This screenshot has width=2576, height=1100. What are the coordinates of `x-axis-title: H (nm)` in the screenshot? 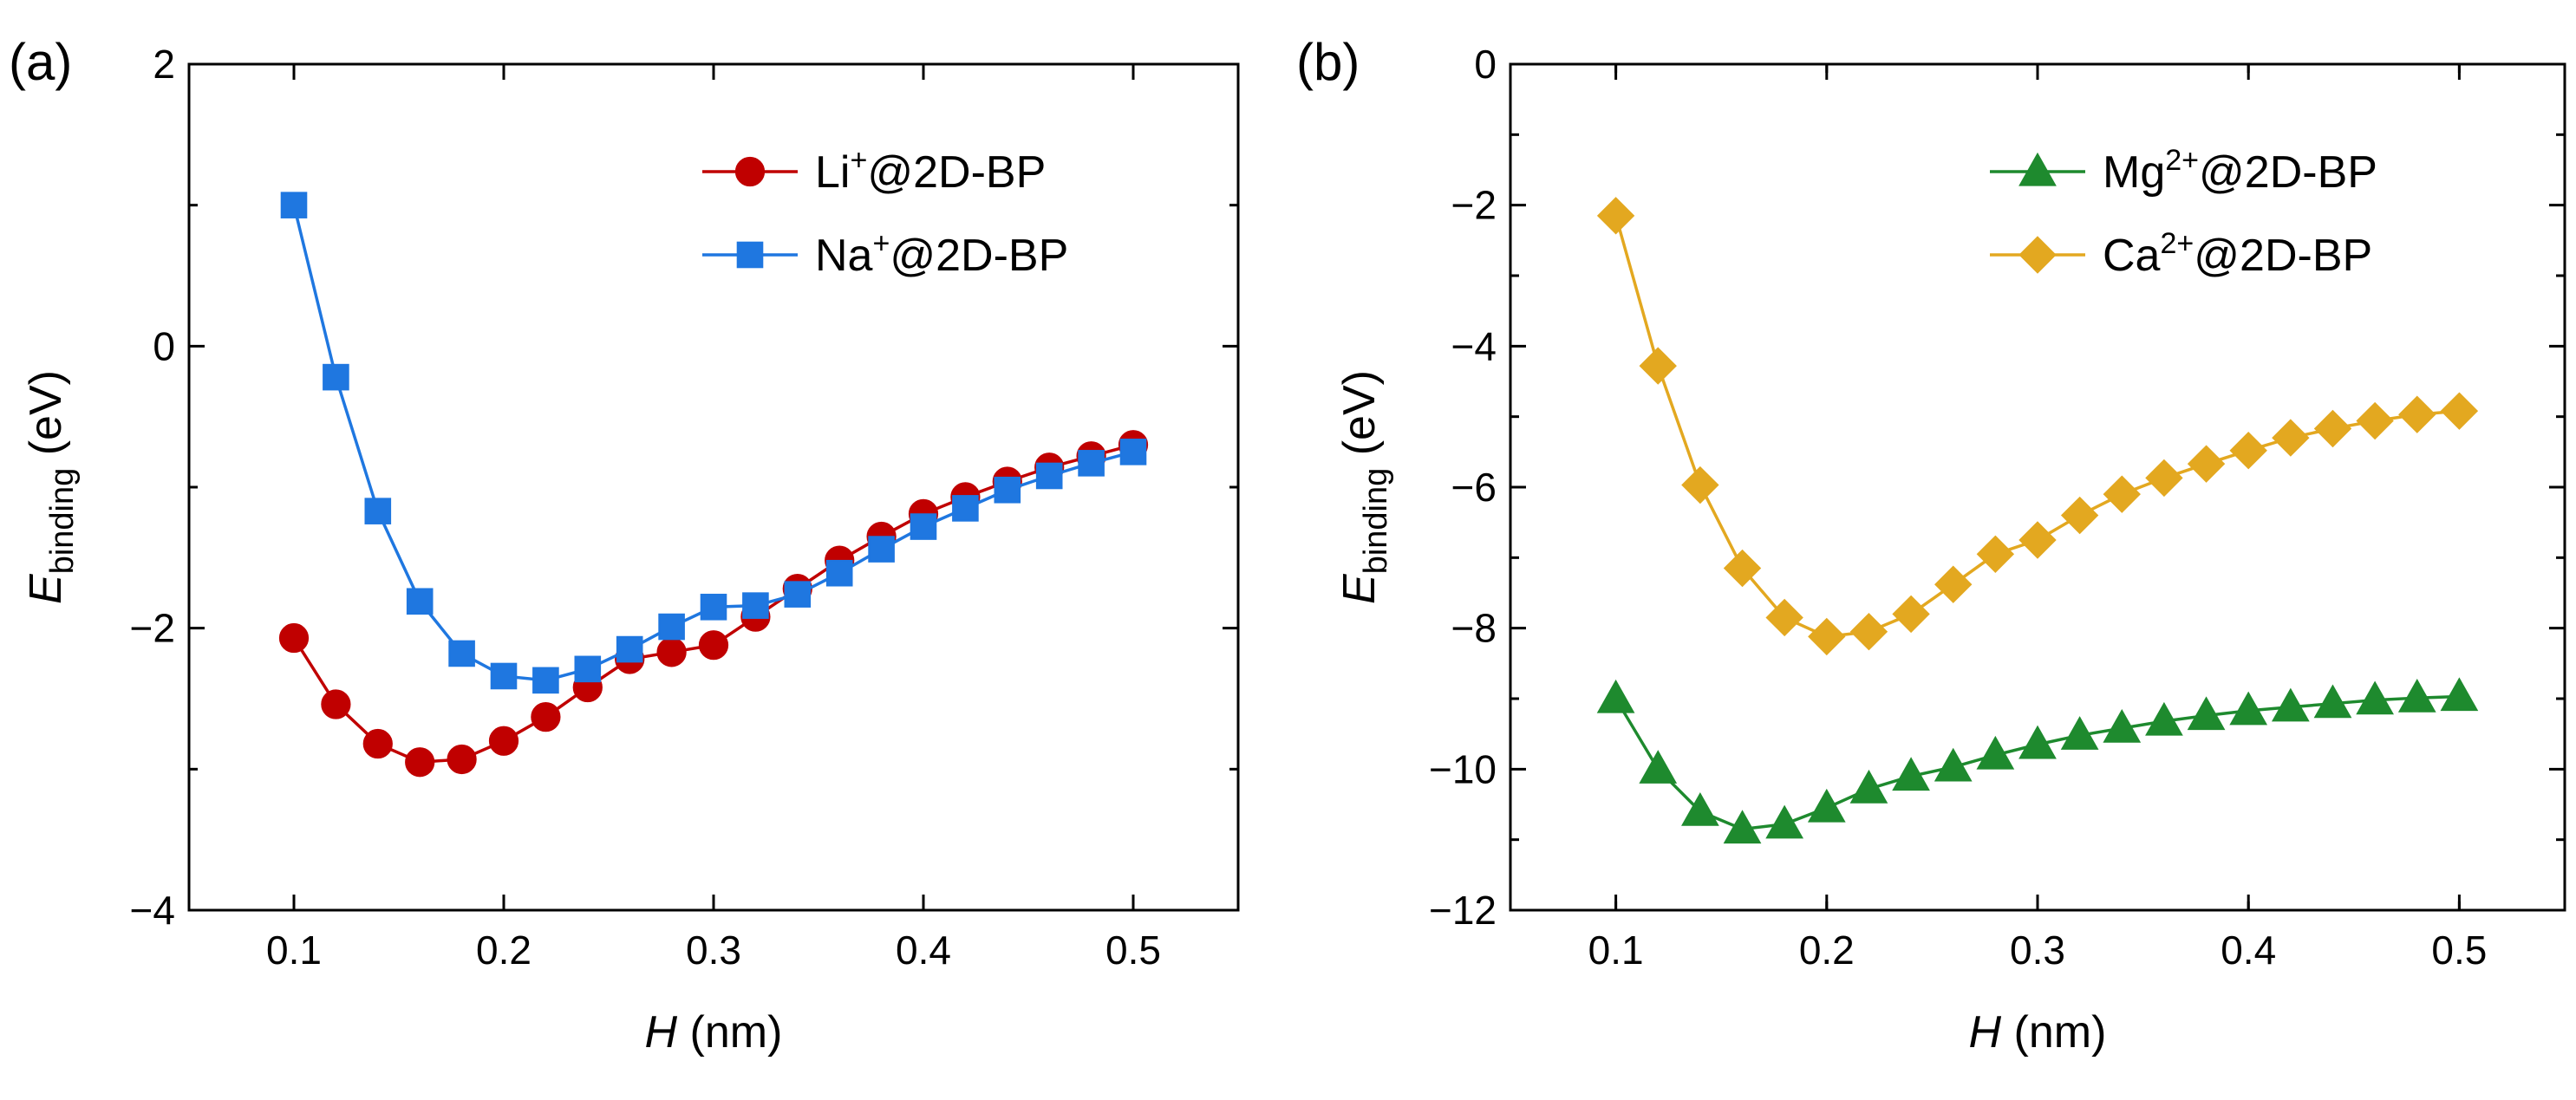 It's located at (2038, 1032).